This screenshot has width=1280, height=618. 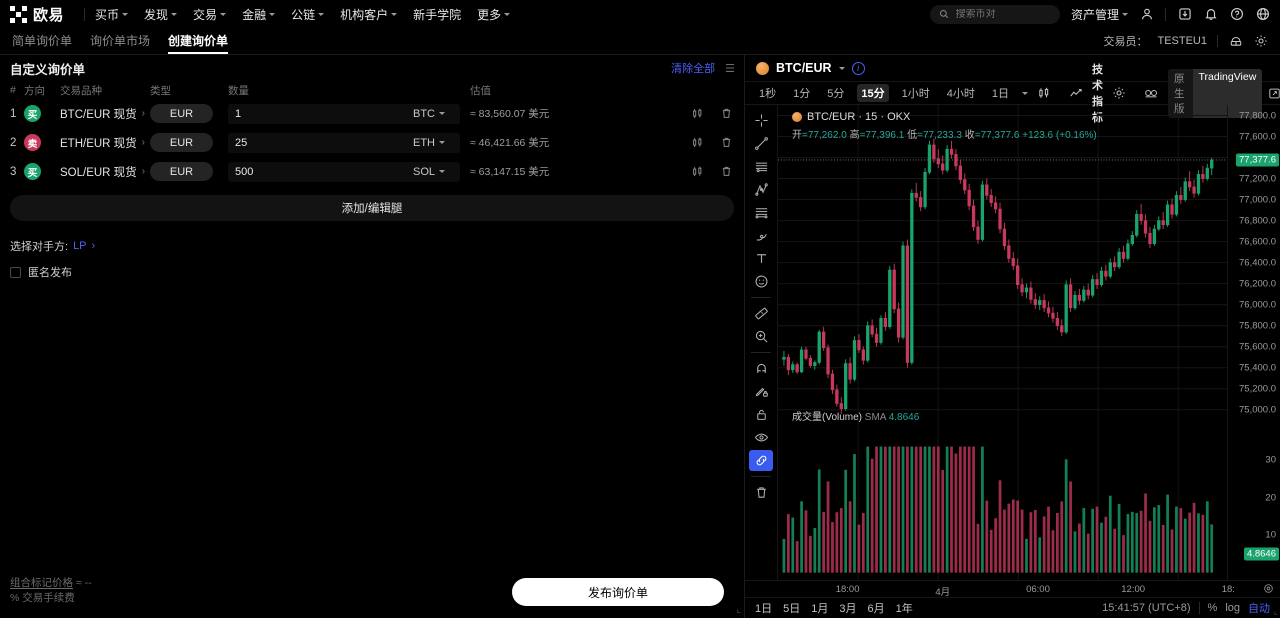 I want to click on direction-badge: 卖, so click(x=32, y=142).